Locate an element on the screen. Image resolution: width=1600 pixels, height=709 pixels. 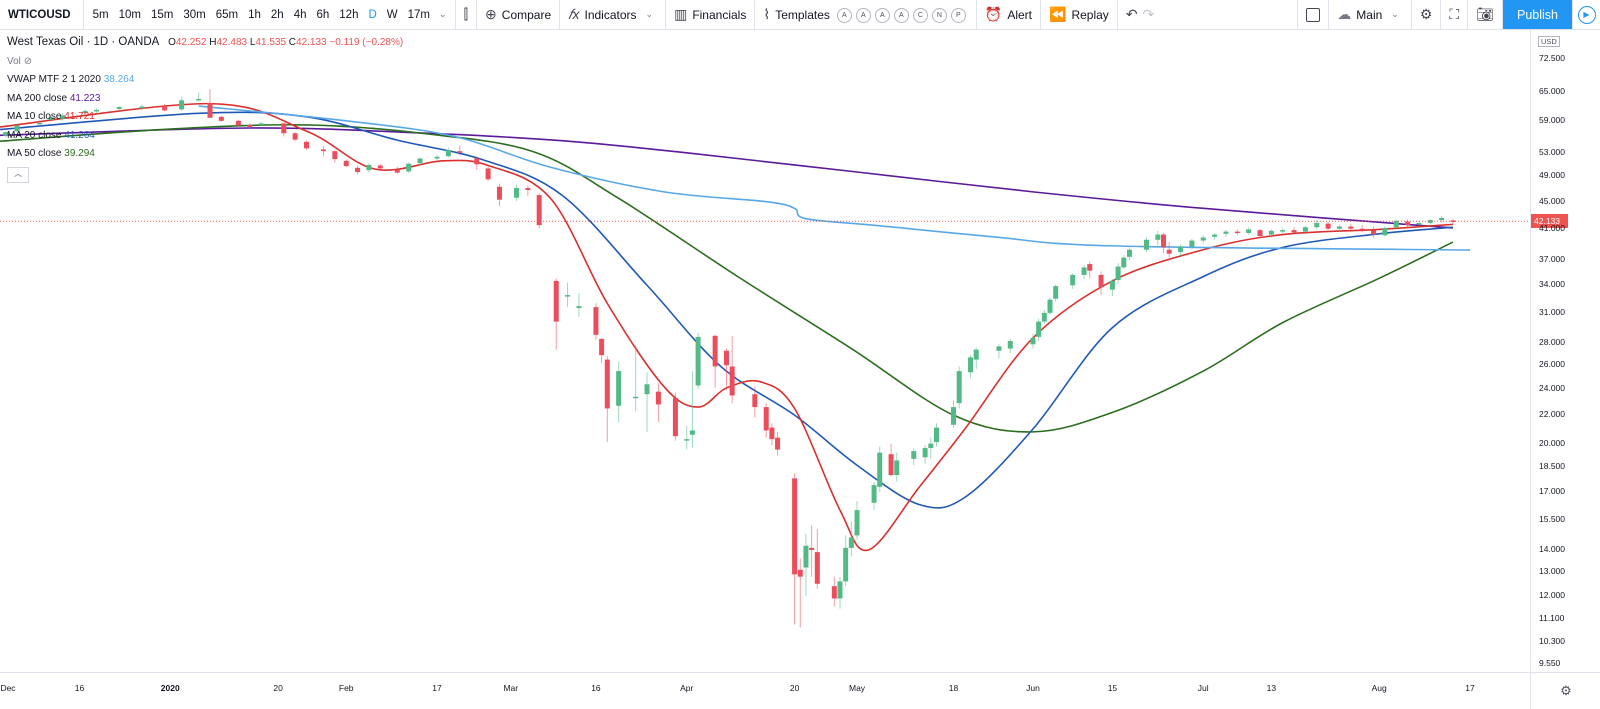
indicator-legend-item: VWAP MTF 2 1 2020 38.264 is located at coordinates (205, 80).